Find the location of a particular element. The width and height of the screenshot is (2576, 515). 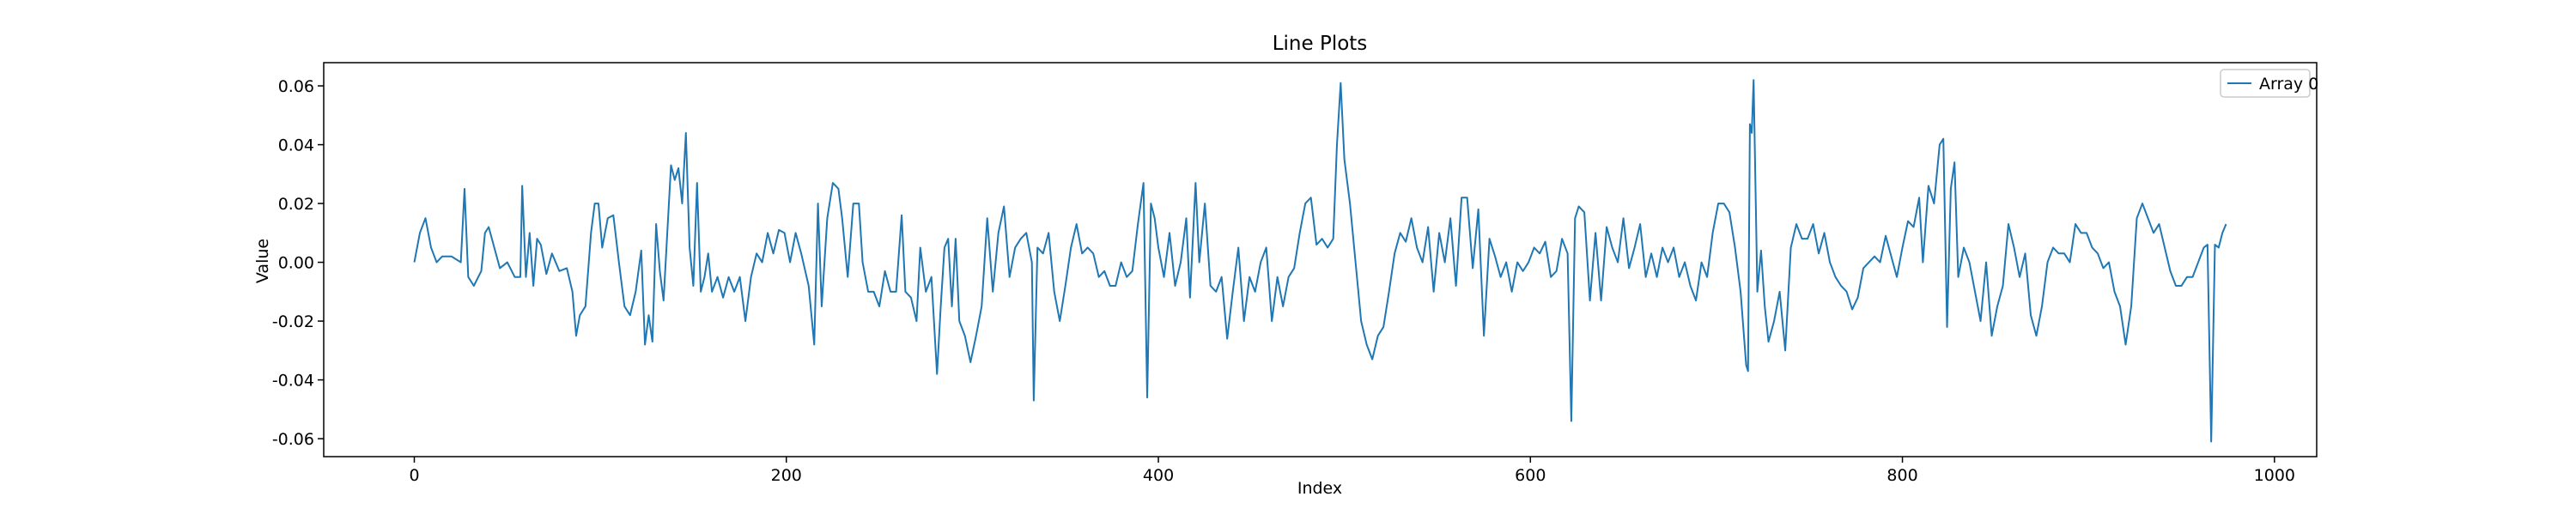

x-axis-label: Index is located at coordinates (1319, 488).